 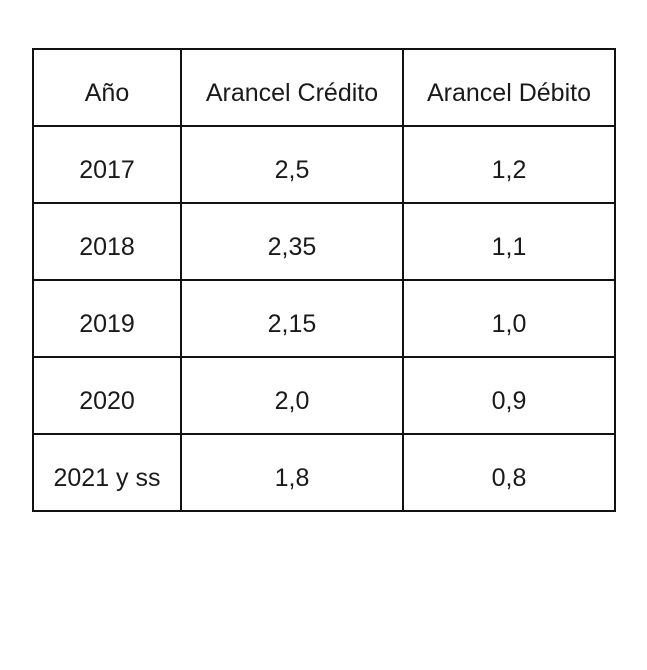 What do you see at coordinates (509, 164) in the screenshot?
I see `debit-fee-cell: 1,2` at bounding box center [509, 164].